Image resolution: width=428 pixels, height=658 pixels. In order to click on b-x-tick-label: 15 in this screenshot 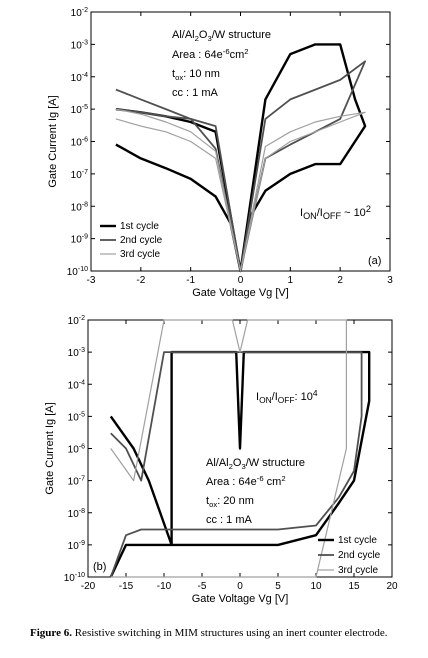, I will do `click(354, 586)`.